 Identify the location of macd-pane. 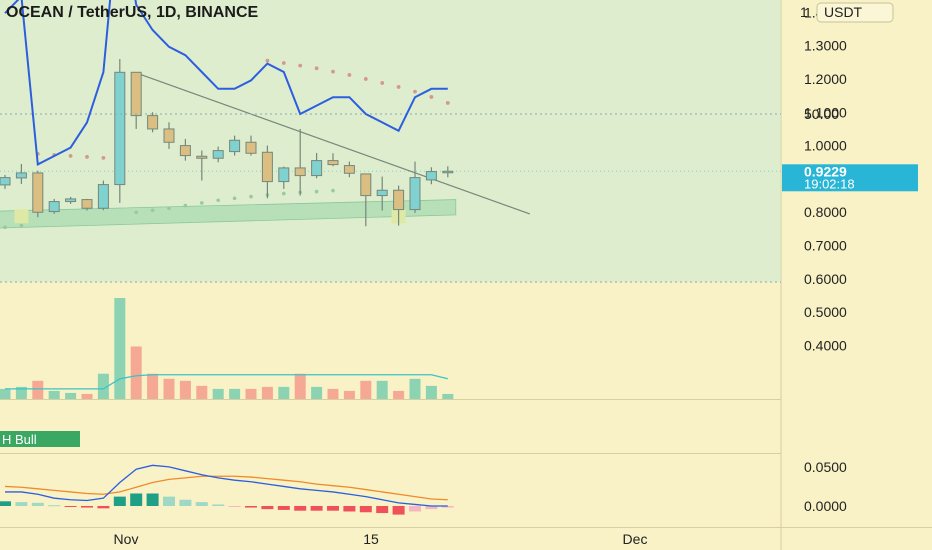
(227, 489).